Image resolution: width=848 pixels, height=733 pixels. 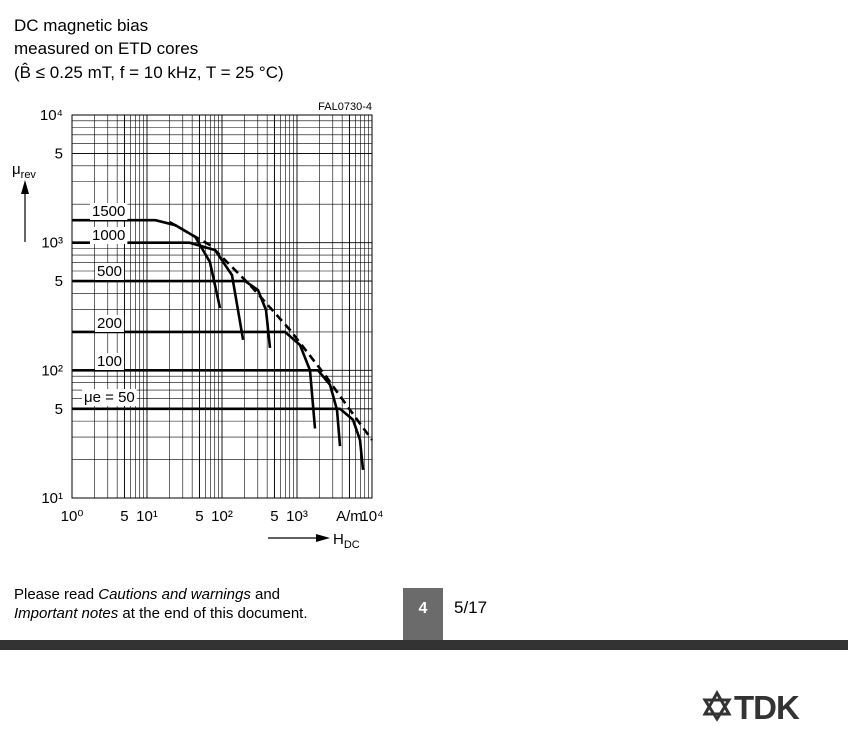 I want to click on footer-note: Please read Cautions and warnings and, so click(x=147, y=594).